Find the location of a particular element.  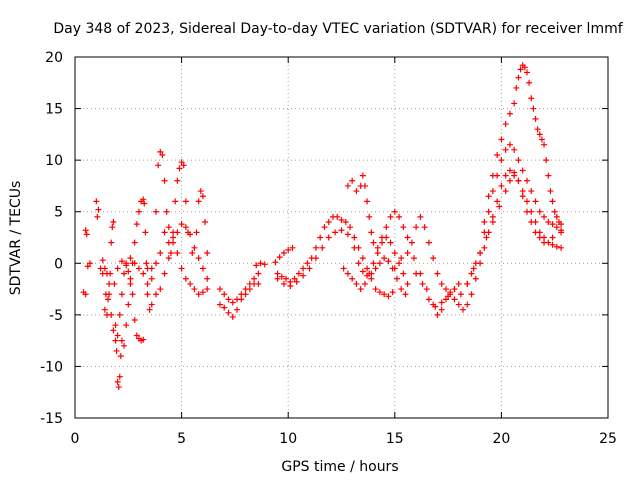

series-h is located at coordinates (375, 263).